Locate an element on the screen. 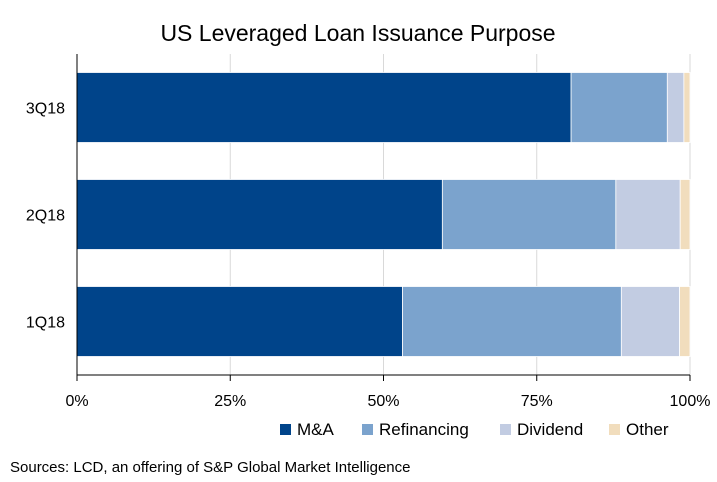 This screenshot has width=717, height=482. y-tick-label: 2Q18 is located at coordinates (45, 216).